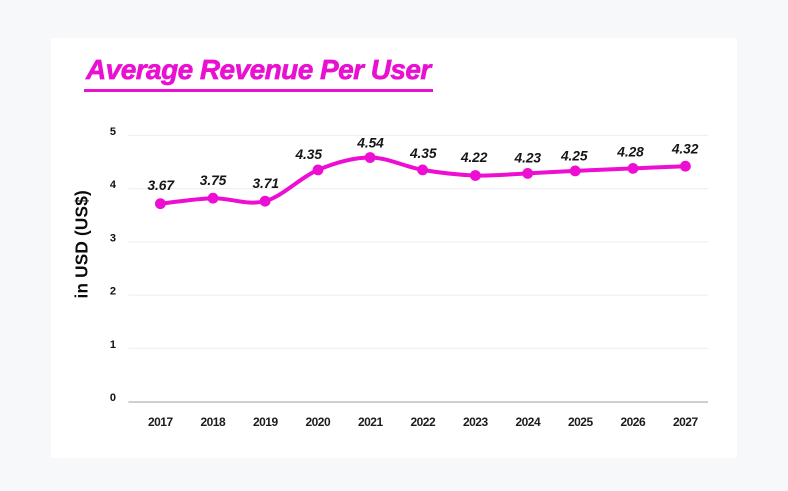 The image size is (788, 491). Describe the element at coordinates (581, 422) in the screenshot. I see `svg-text: 2025` at that location.